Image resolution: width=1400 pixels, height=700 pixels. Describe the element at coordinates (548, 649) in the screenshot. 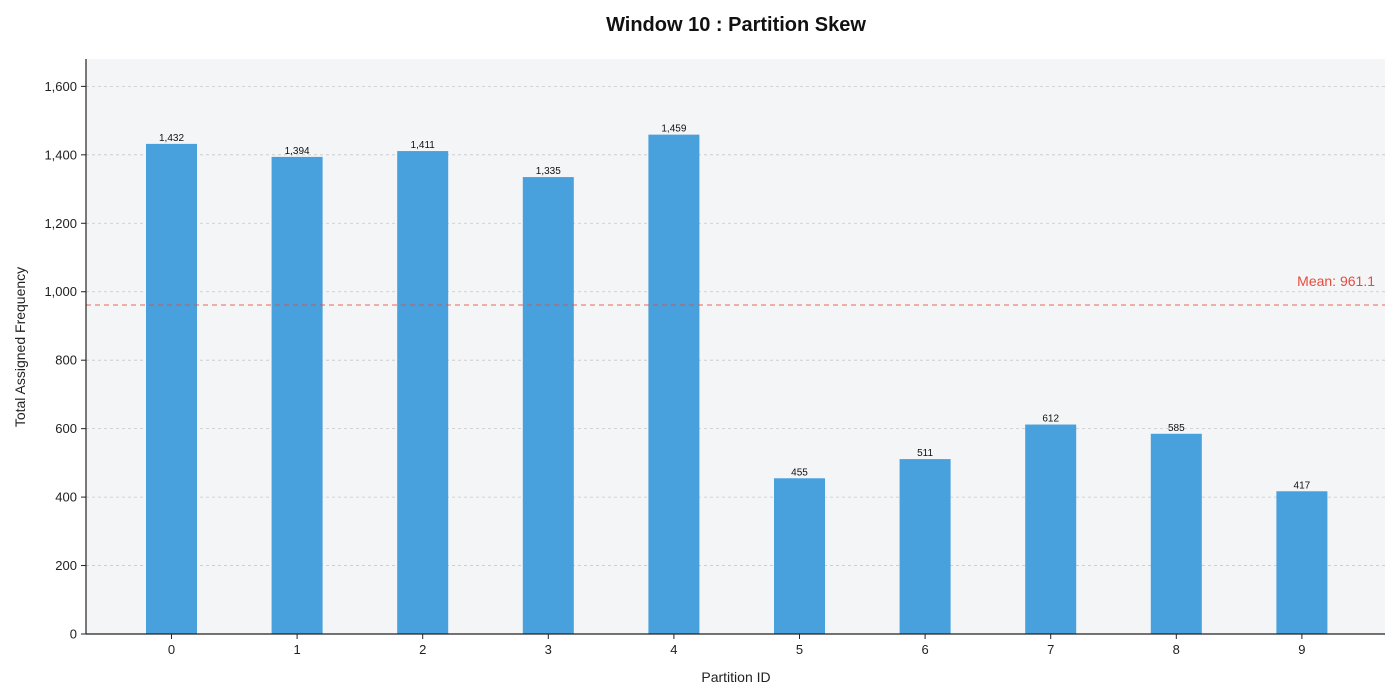

I see `x-tick-label: 3` at that location.